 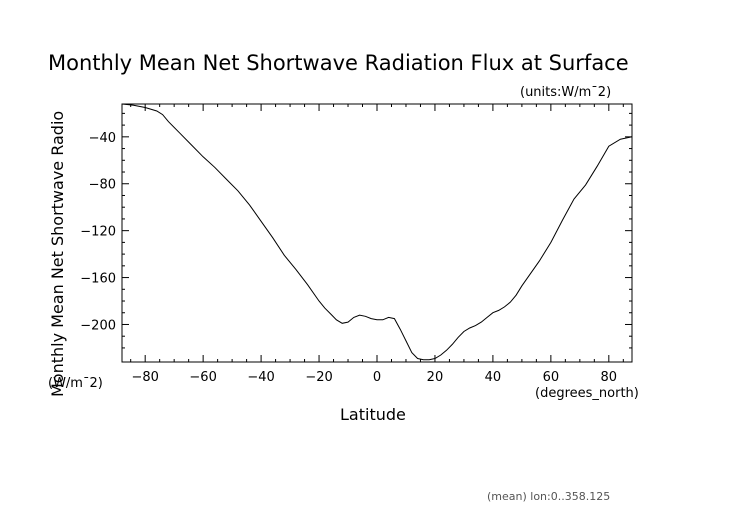 I want to click on x-tick-label: −40, so click(x=260, y=377).